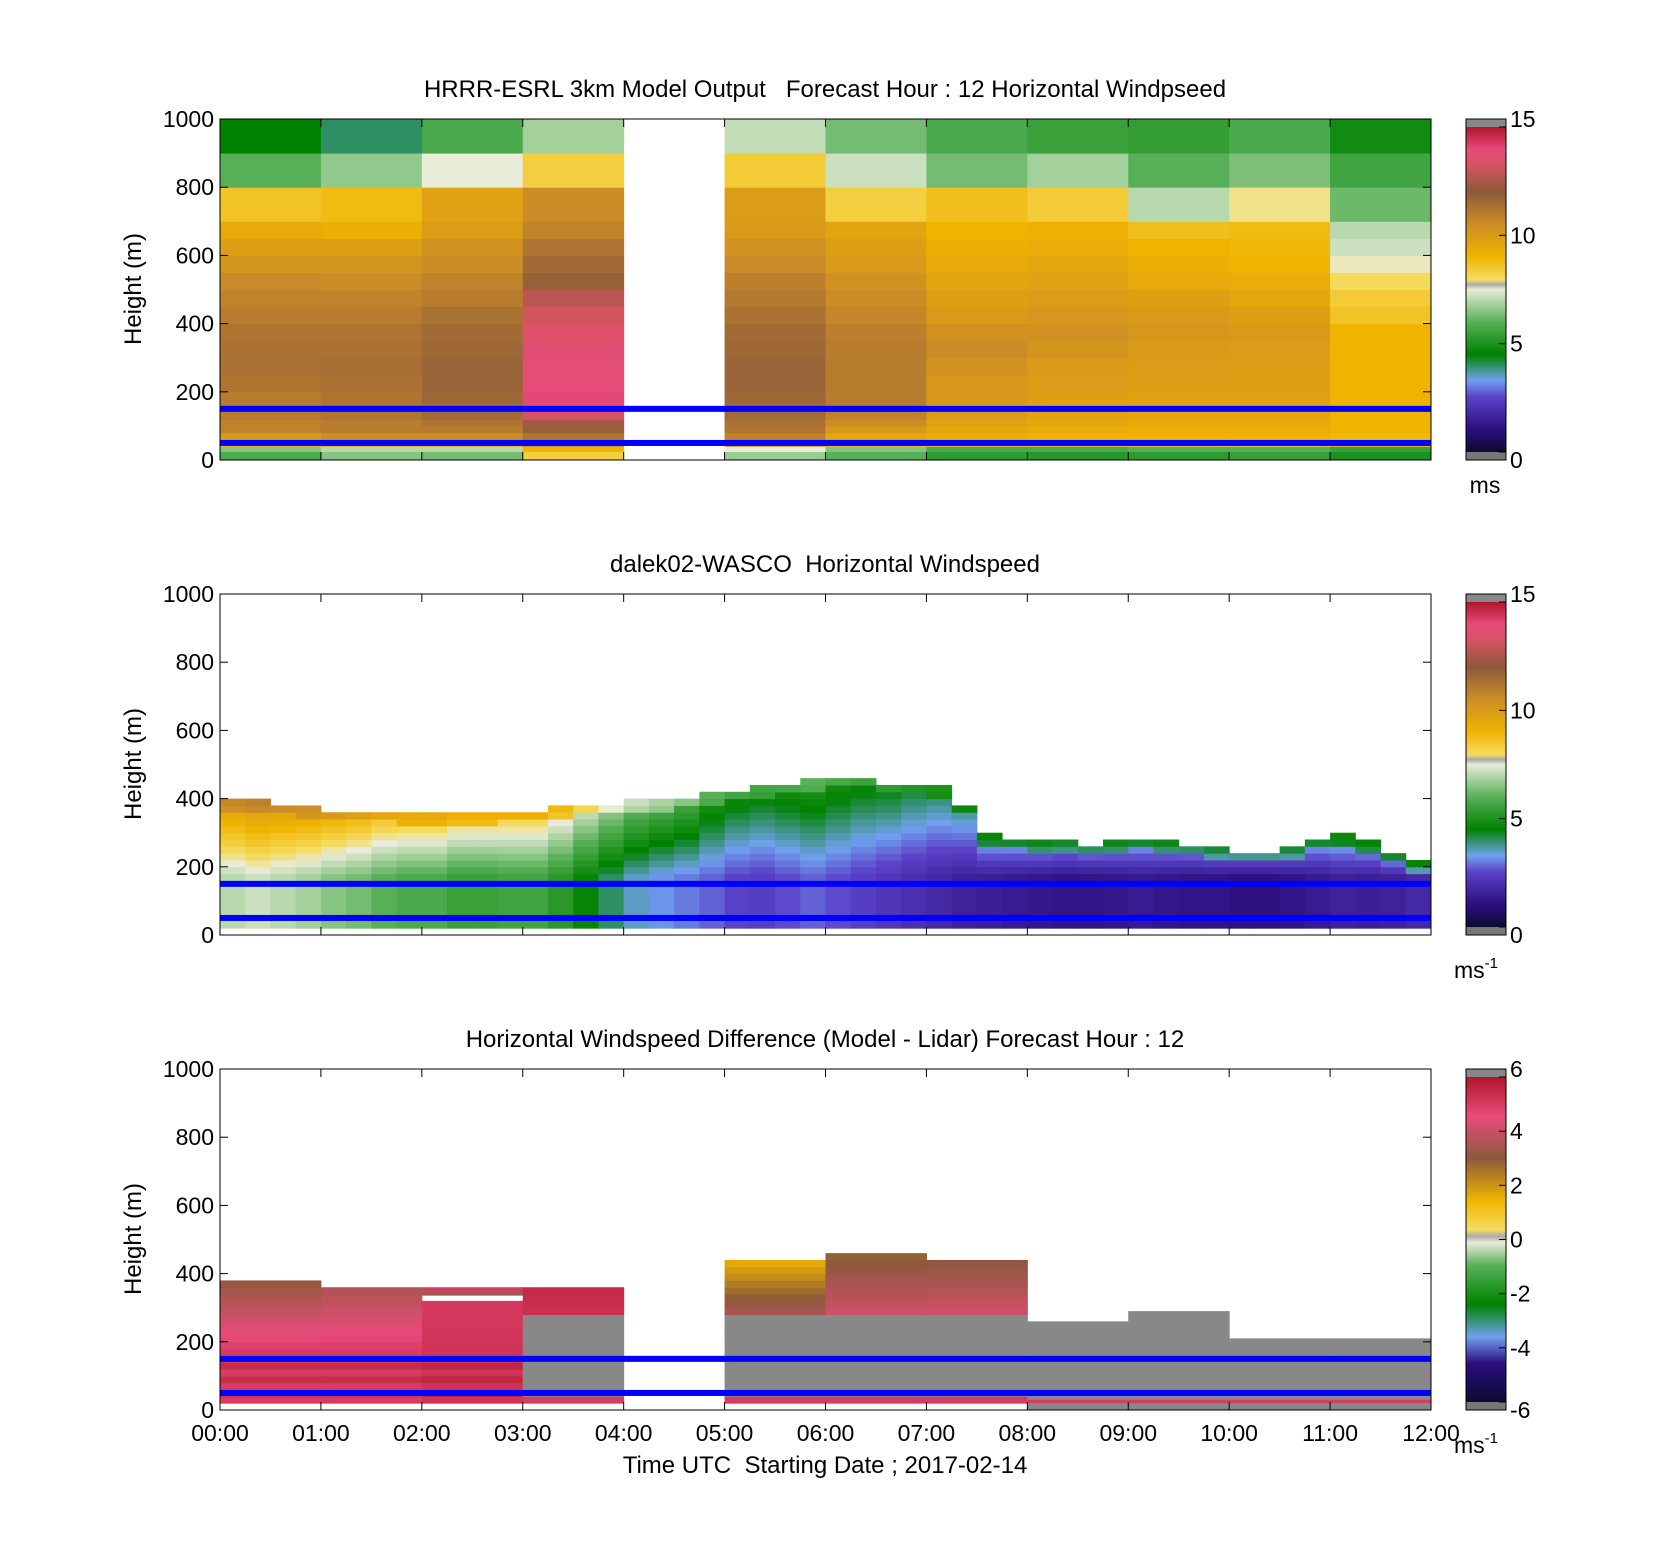 The width and height of the screenshot is (1680, 1561). I want to click on x-tick-label: 07:00, so click(927, 1433).